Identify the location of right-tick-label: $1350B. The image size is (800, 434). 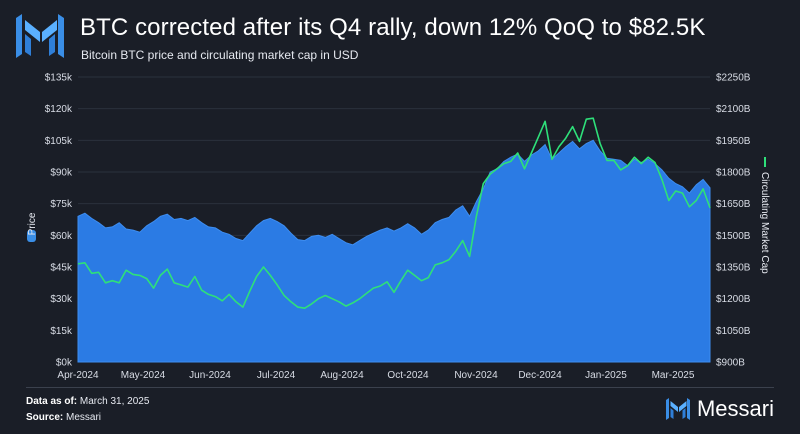
(733, 268).